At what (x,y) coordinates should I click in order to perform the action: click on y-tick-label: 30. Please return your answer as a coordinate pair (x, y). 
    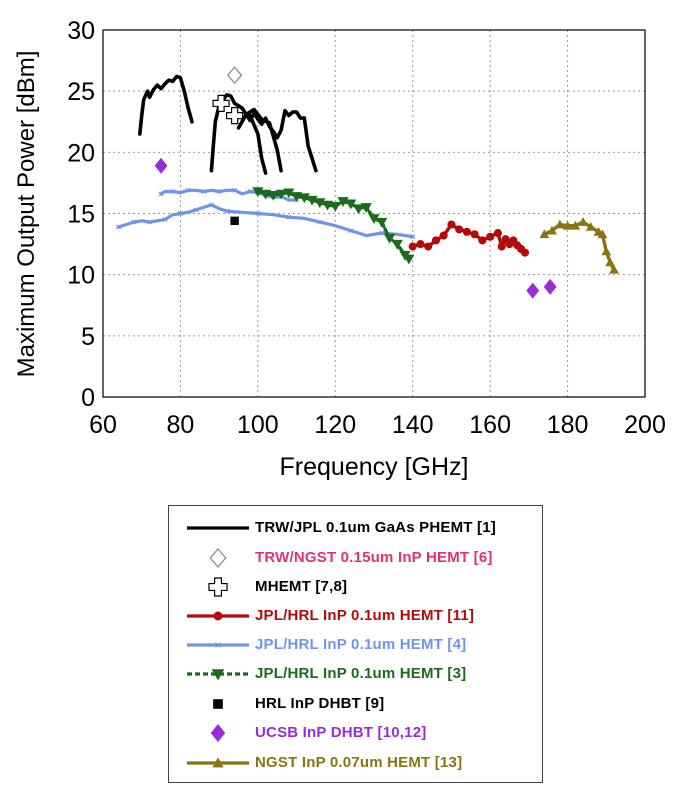
    Looking at the image, I should click on (81, 31).